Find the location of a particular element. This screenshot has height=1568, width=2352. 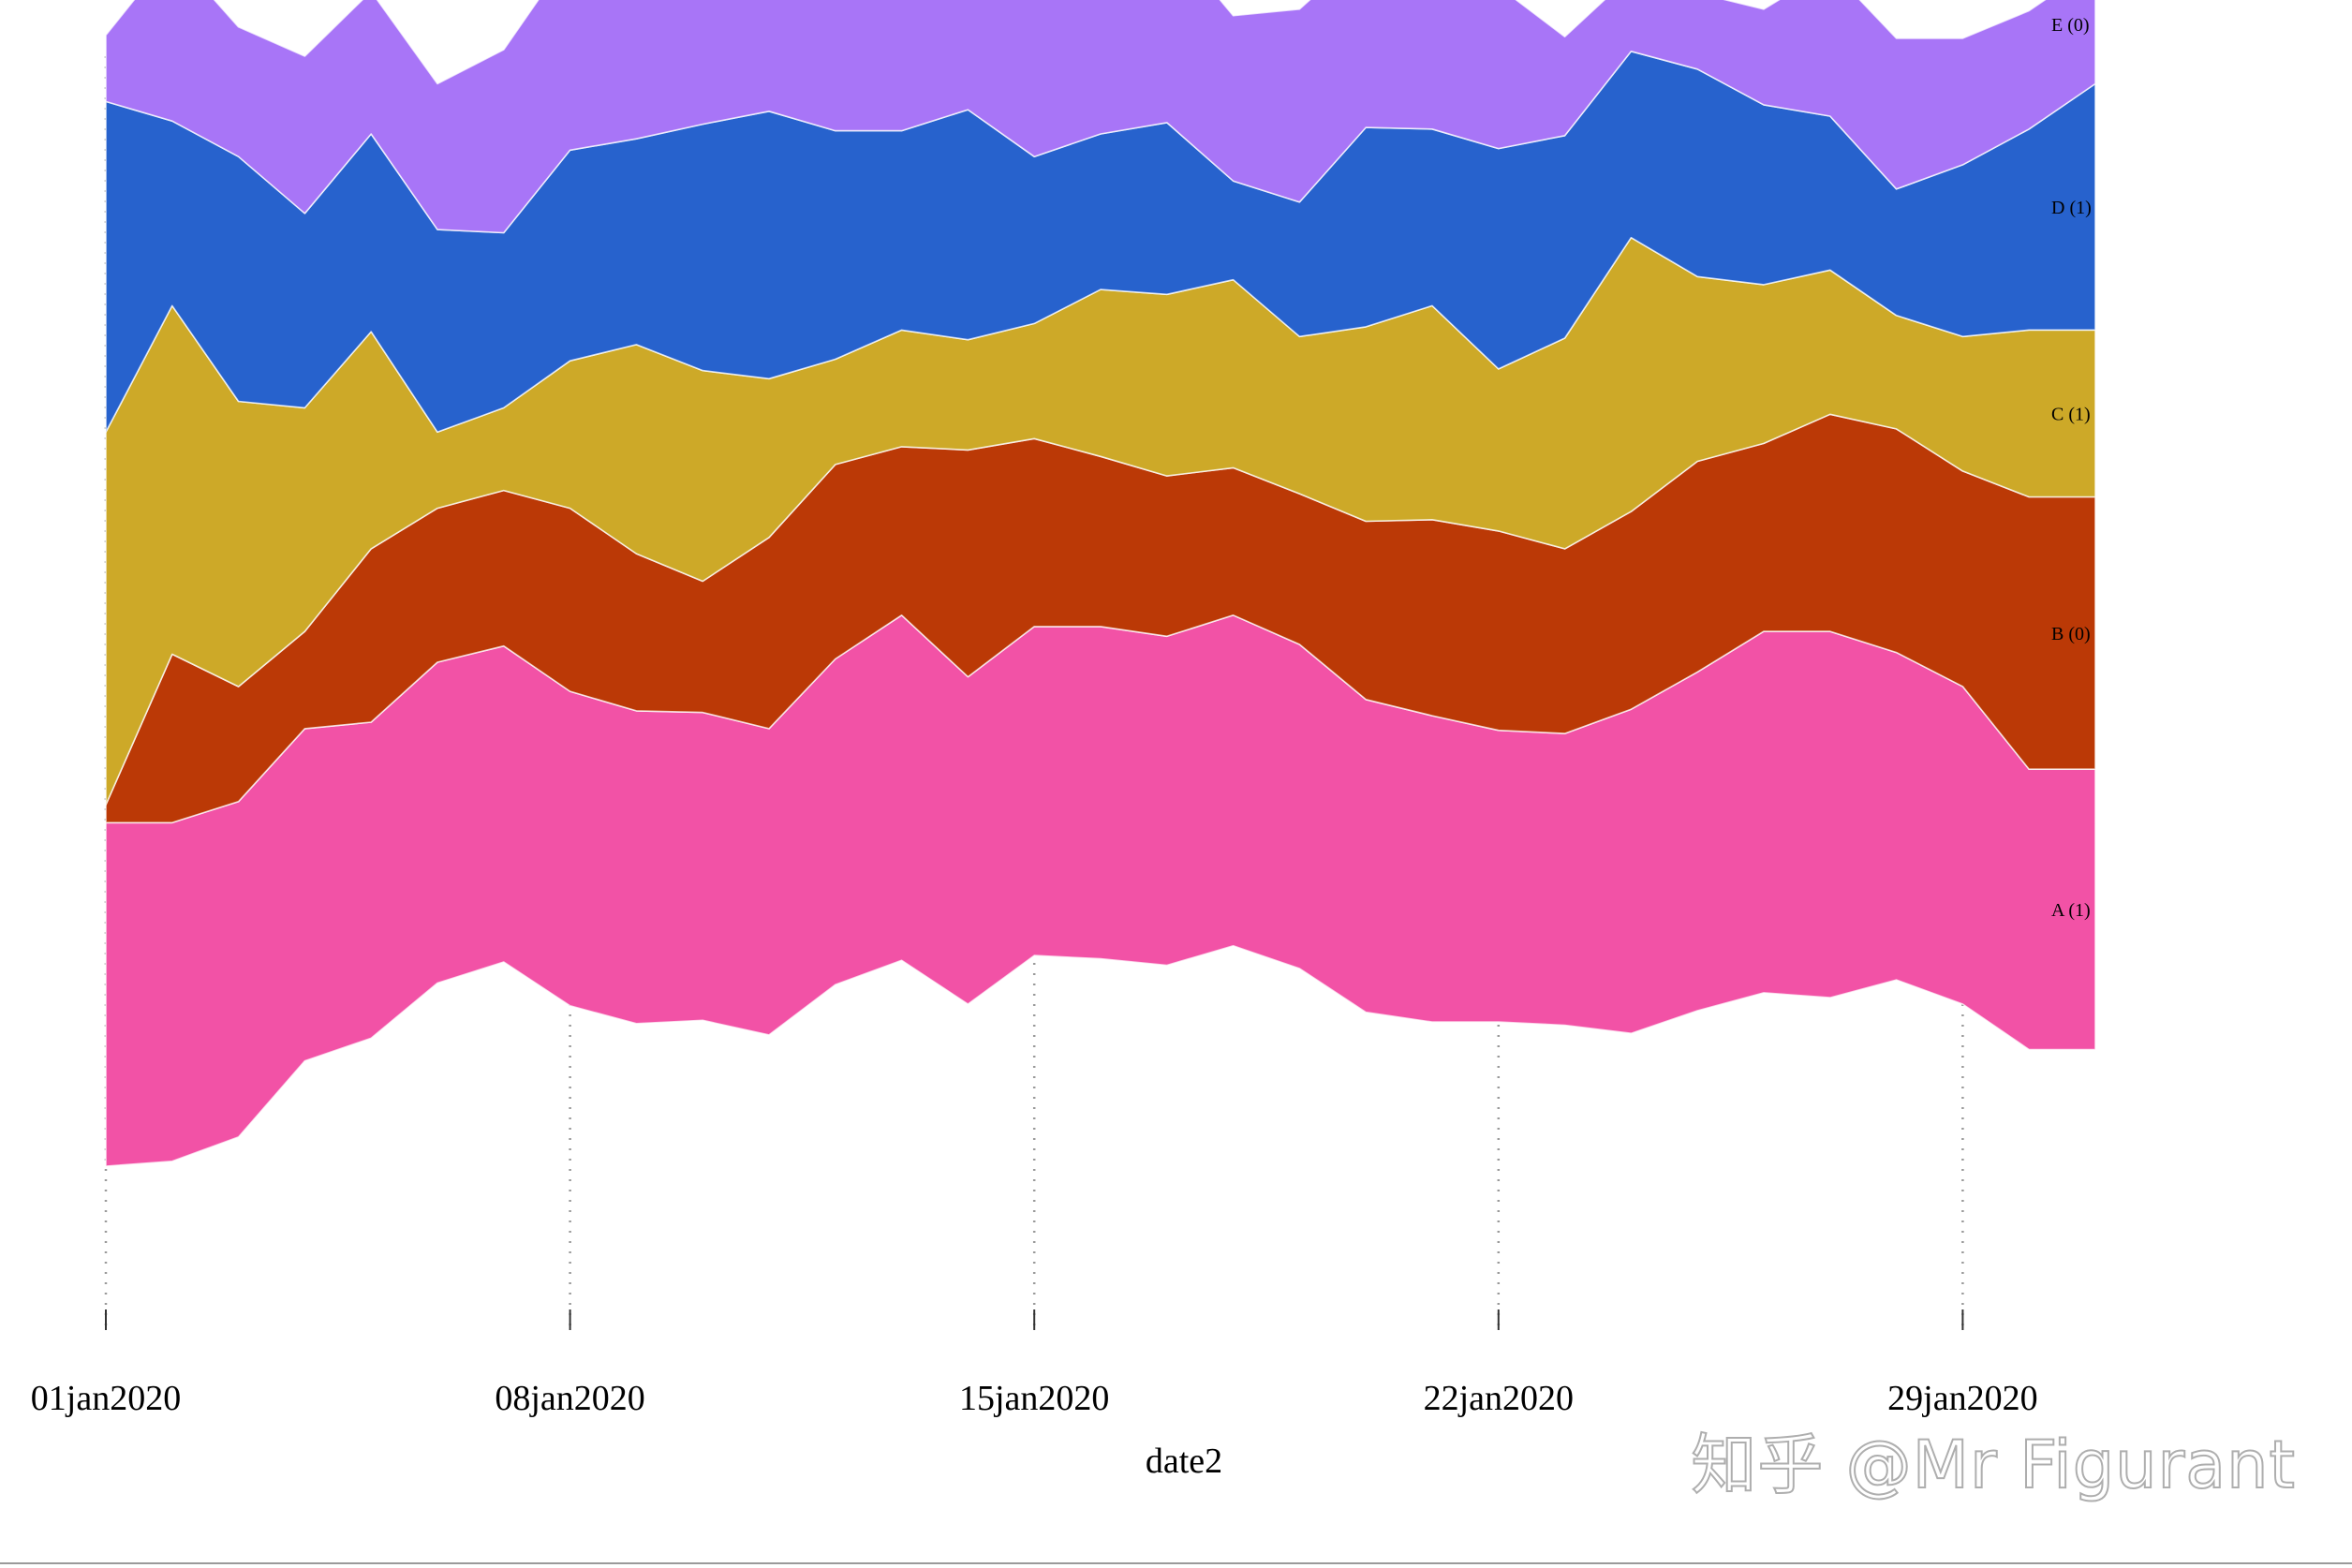

x-tick-label-15jan2020: 15jan2020 is located at coordinates (1034, 1398).